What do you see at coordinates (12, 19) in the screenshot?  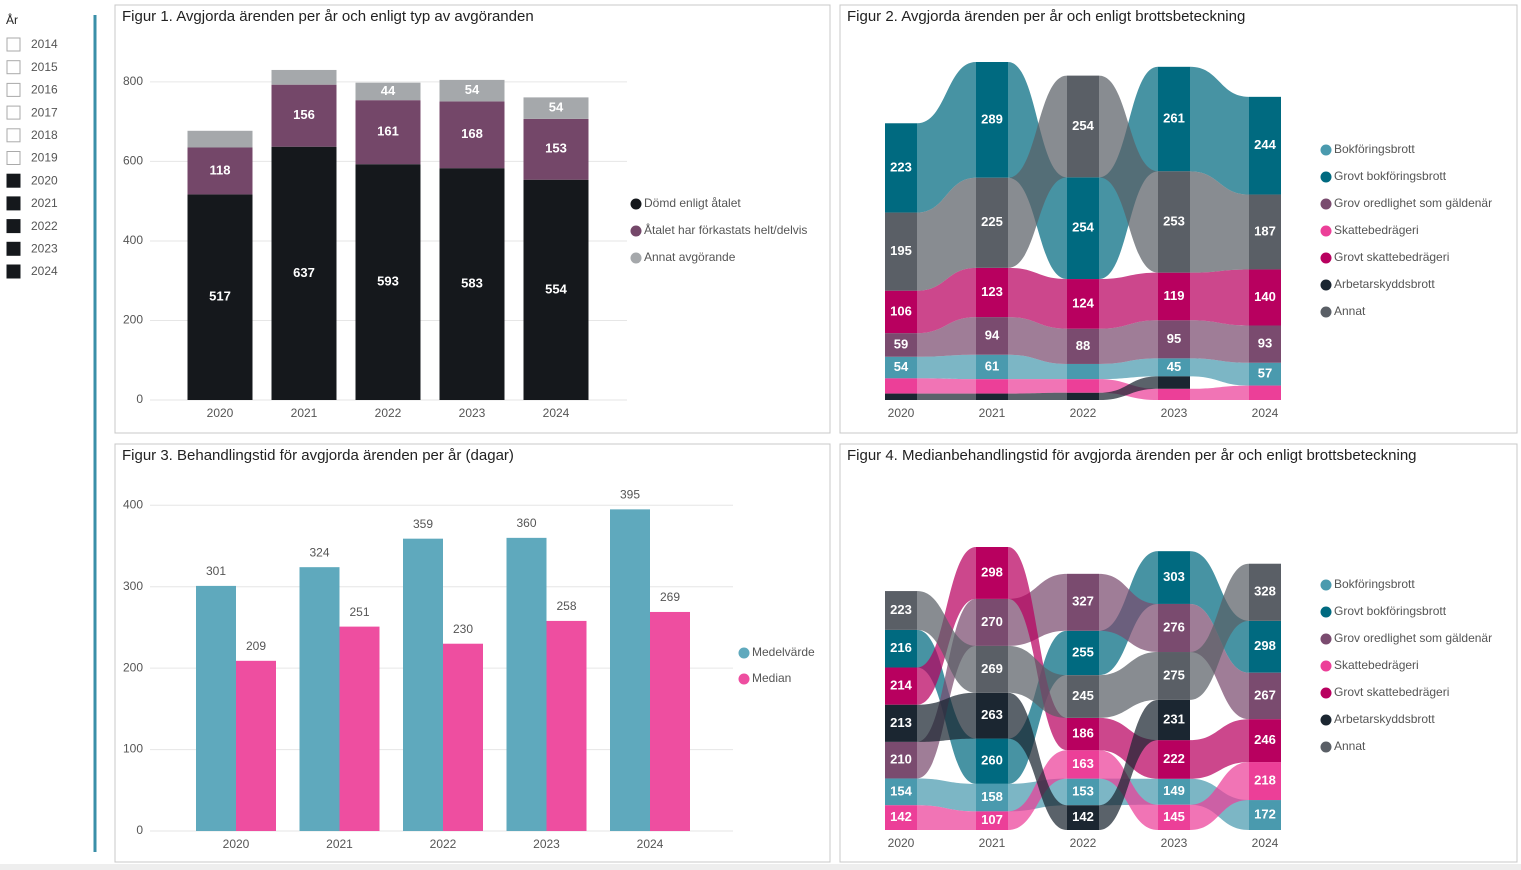 I see `slicer-title: År` at bounding box center [12, 19].